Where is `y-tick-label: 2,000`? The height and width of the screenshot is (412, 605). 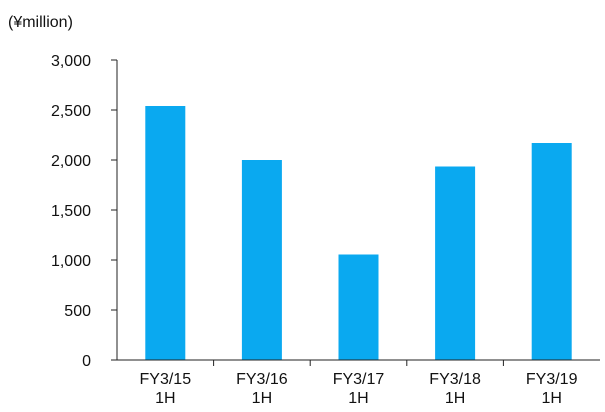
y-tick-label: 2,000 is located at coordinates (71, 161).